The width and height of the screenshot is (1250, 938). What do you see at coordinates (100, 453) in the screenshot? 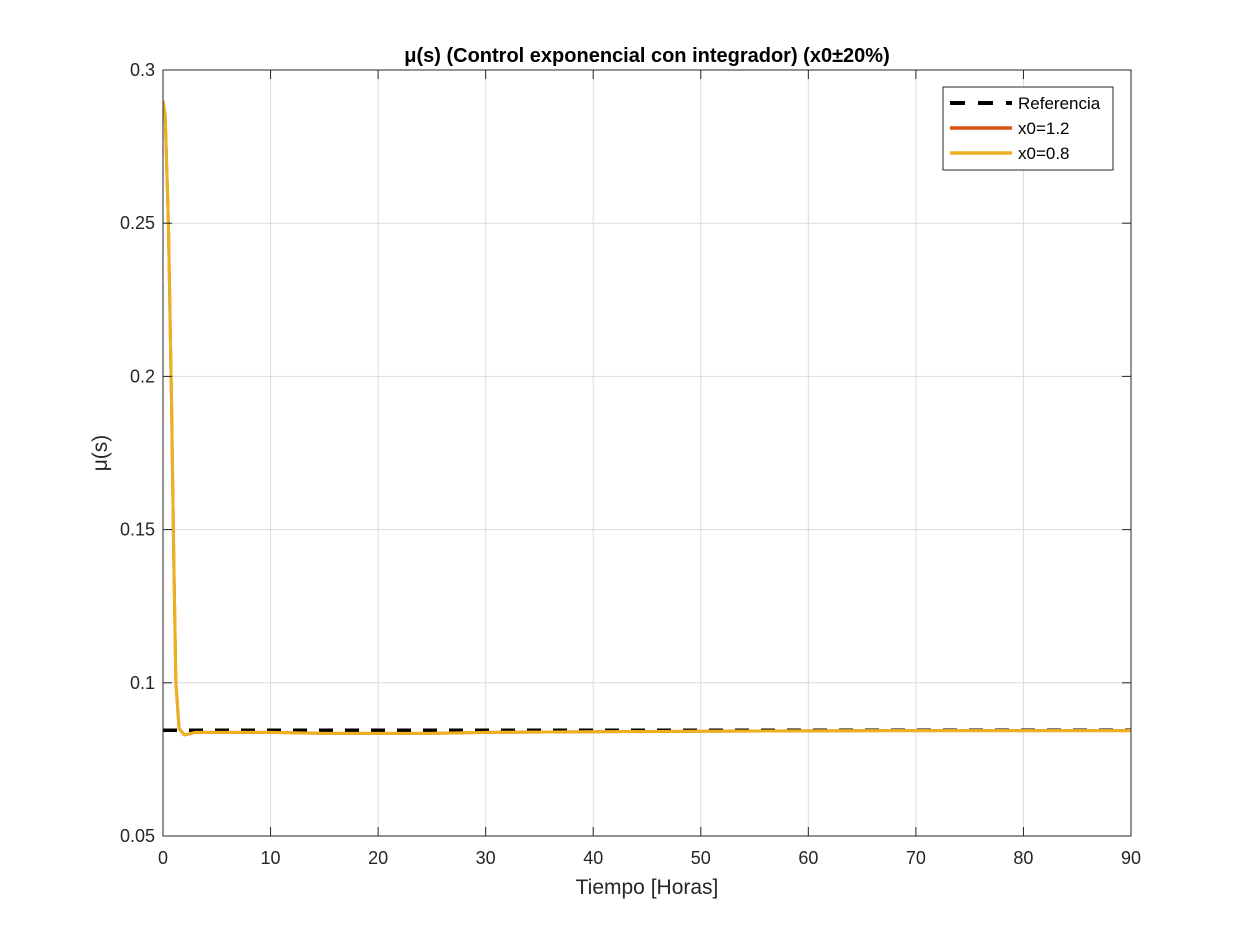
I see `y-axis-label: μ(s)` at bounding box center [100, 453].